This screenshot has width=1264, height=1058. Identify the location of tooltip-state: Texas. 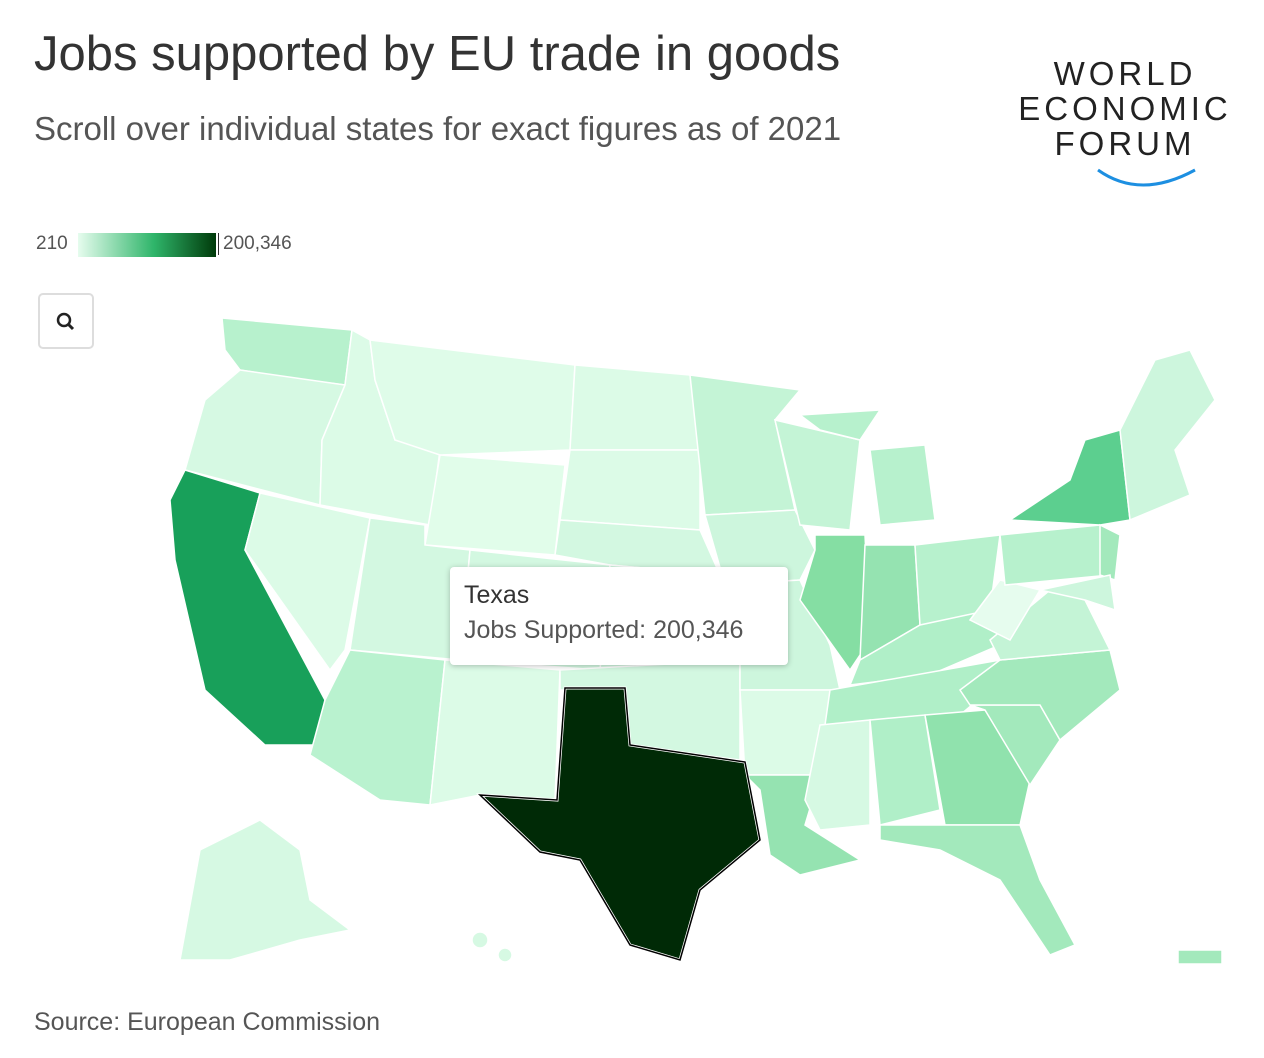
(497, 595).